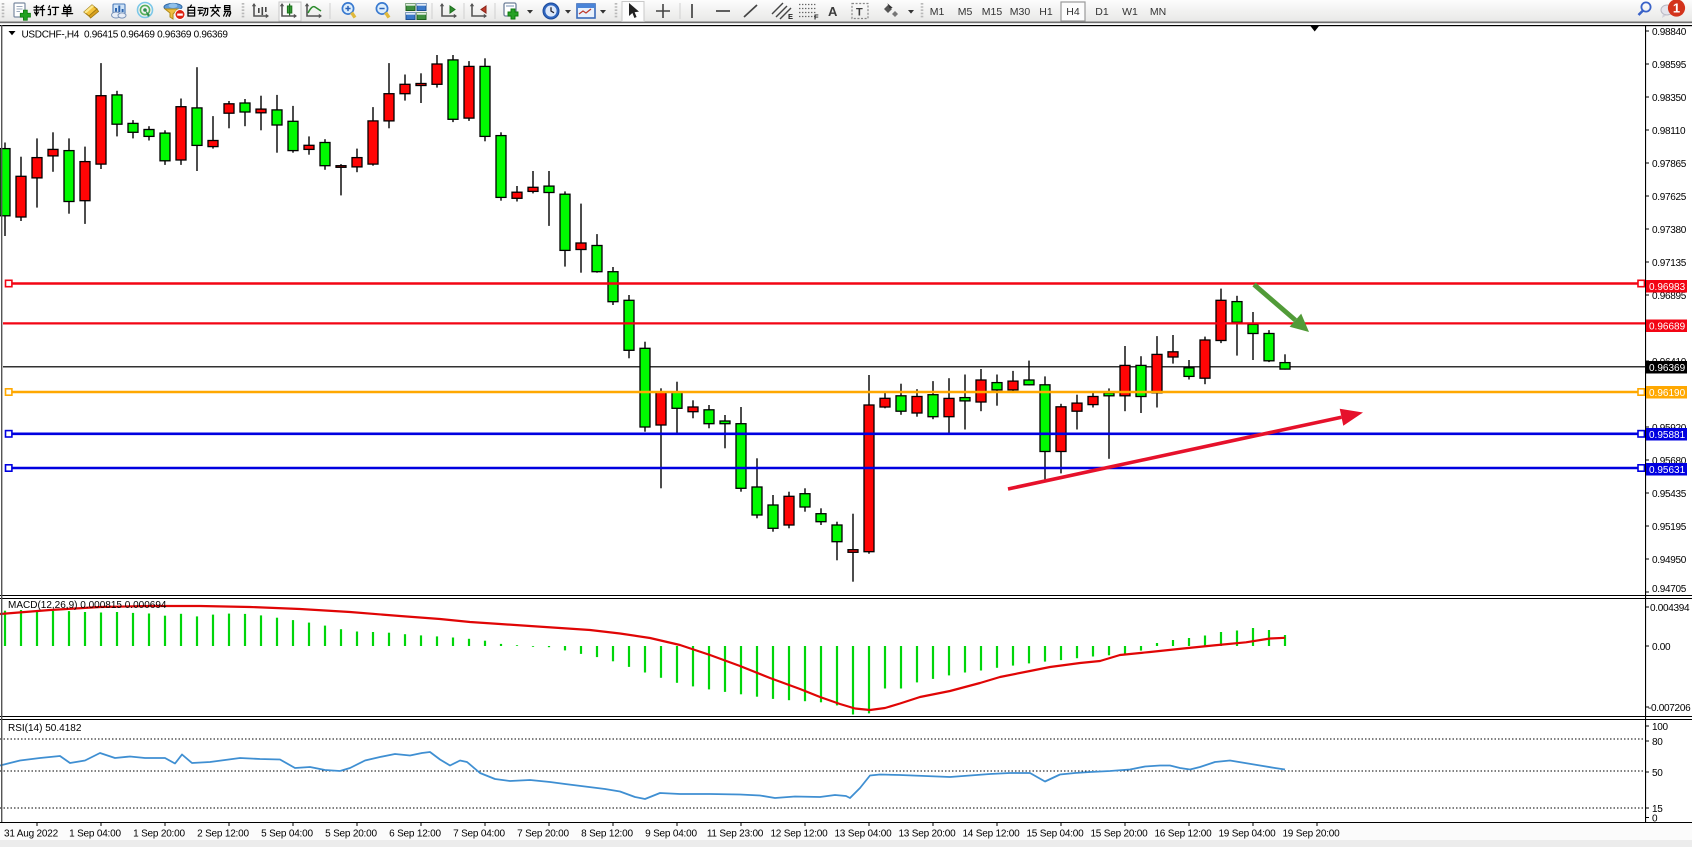 The image size is (1692, 847). I want to click on svg-text: 7 Sep 04:00, so click(479, 834).